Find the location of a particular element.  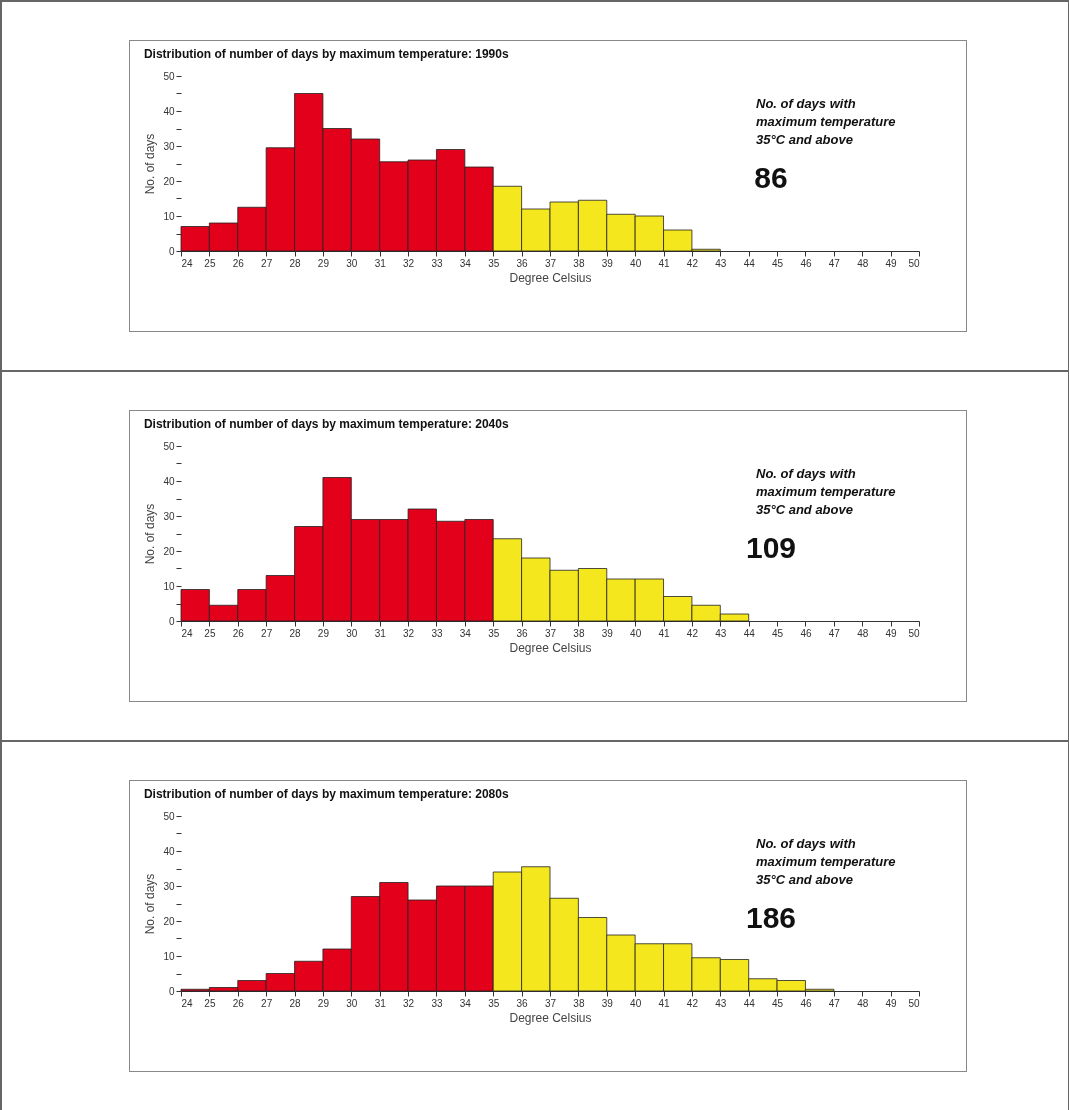

x-tick-label: 34 is located at coordinates (465, 633).